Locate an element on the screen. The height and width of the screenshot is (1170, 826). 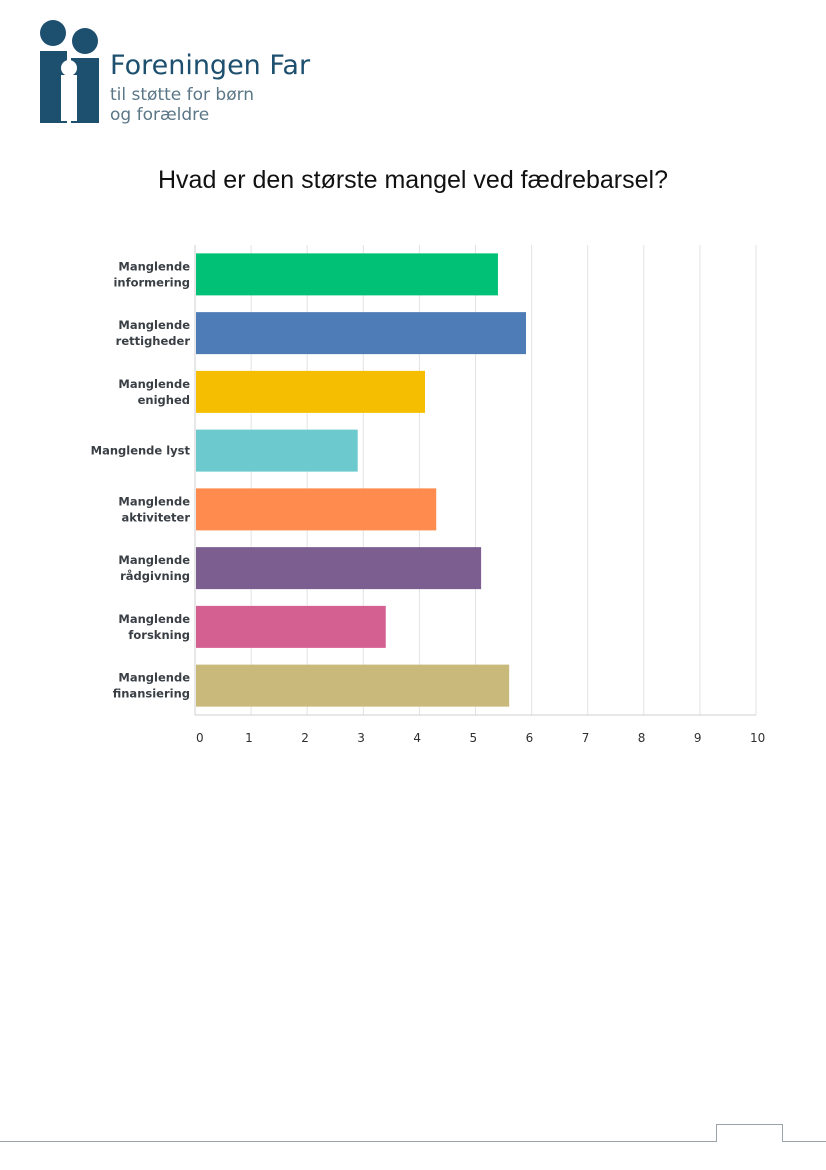
category-label: enighed is located at coordinates (164, 400).